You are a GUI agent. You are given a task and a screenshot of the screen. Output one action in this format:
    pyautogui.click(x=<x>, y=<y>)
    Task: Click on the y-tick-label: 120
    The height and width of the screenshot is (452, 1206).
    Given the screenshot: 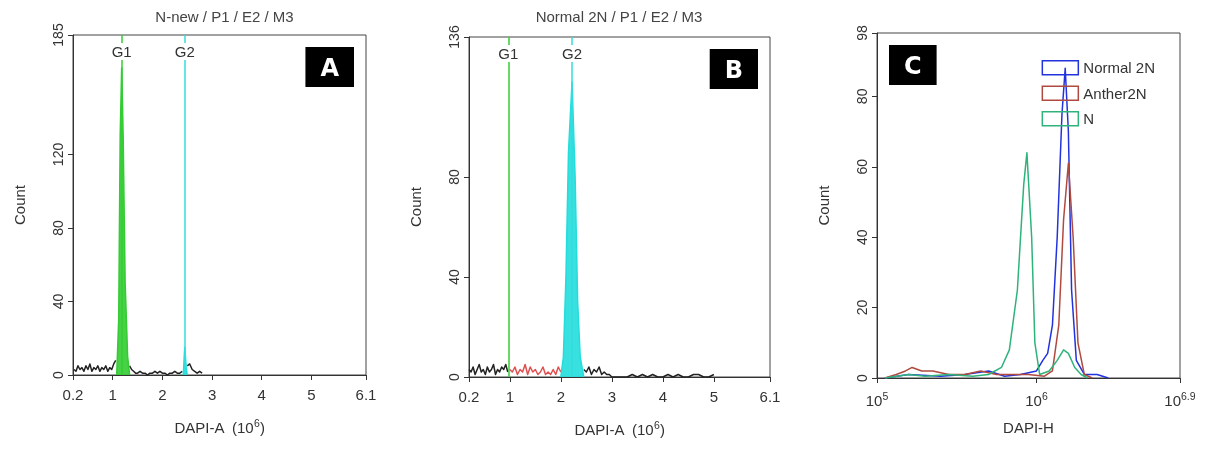 What is the action you would take?
    pyautogui.click(x=58, y=154)
    